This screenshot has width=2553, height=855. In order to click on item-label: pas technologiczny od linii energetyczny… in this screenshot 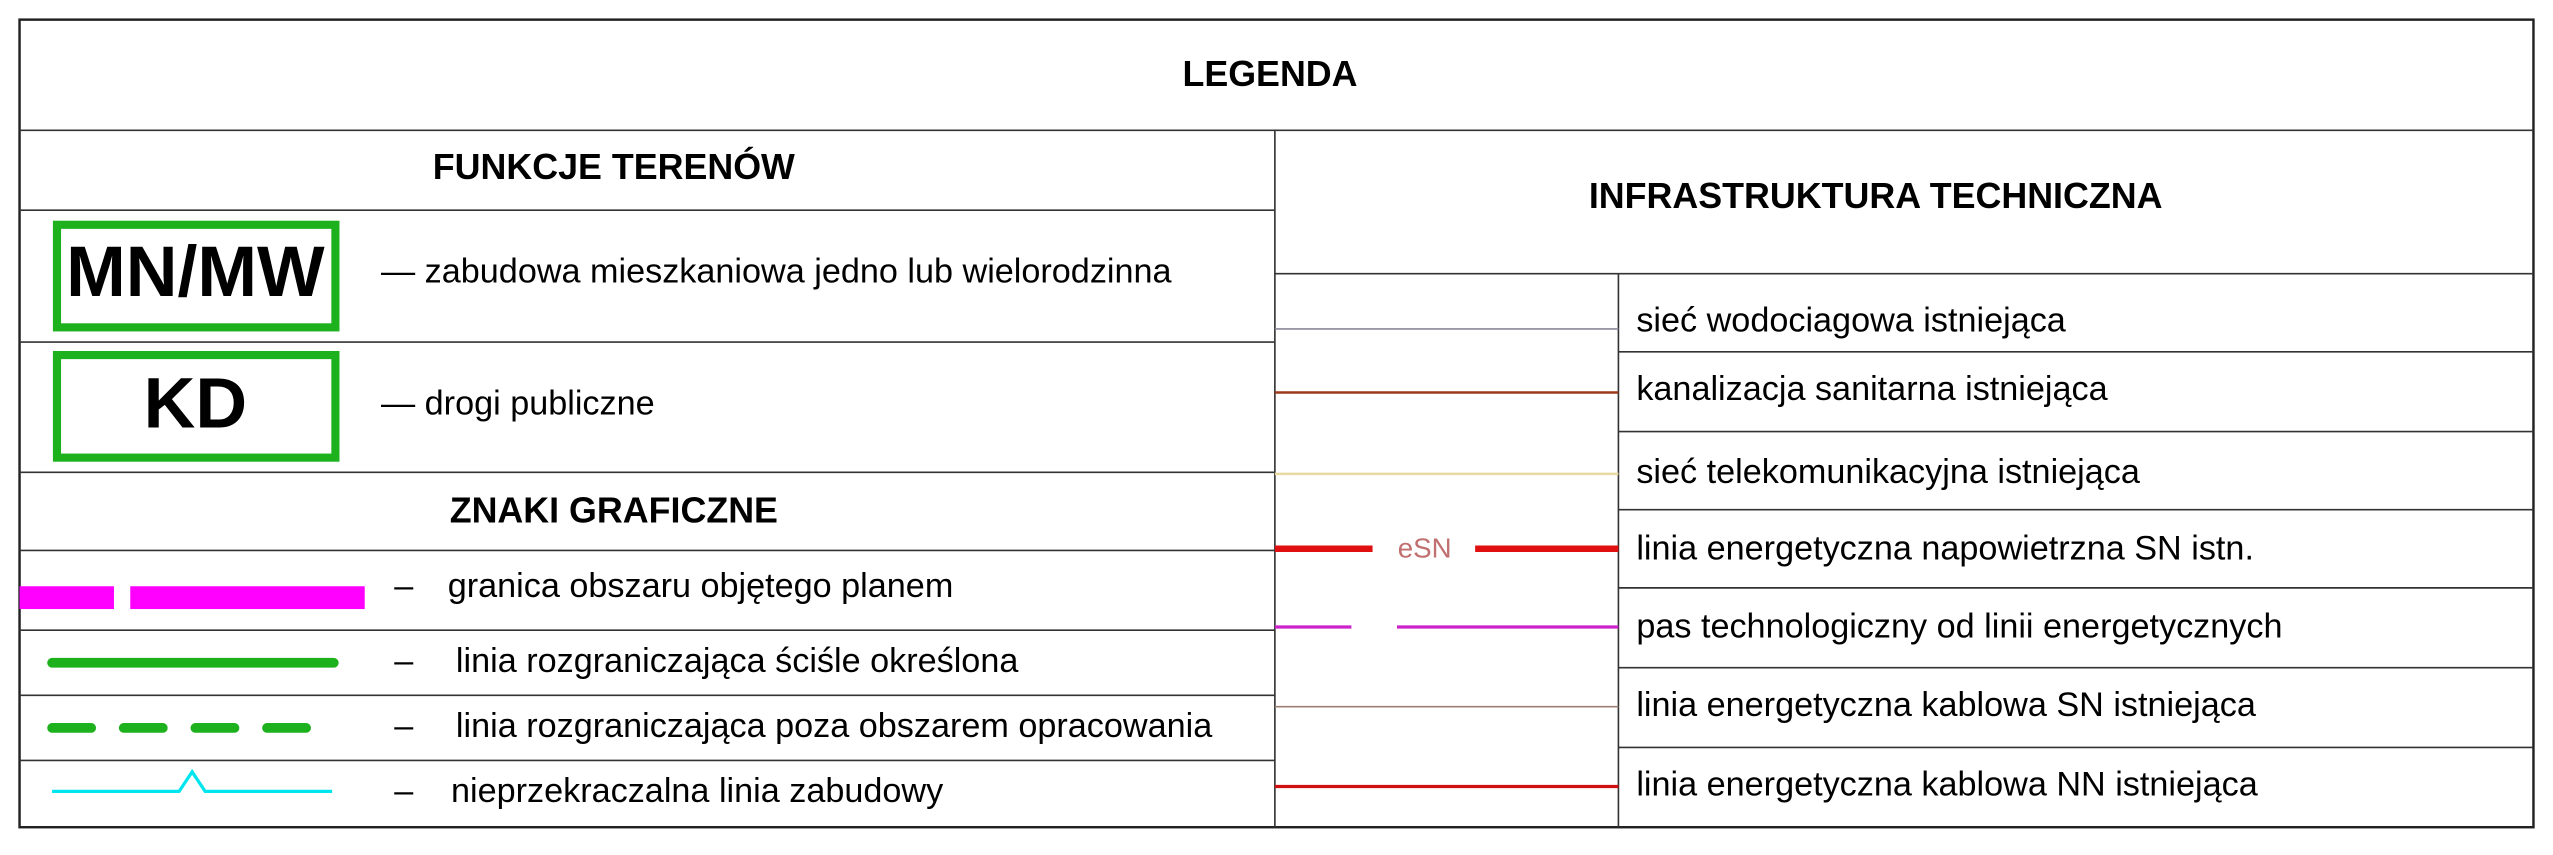, I will do `click(1959, 627)`.